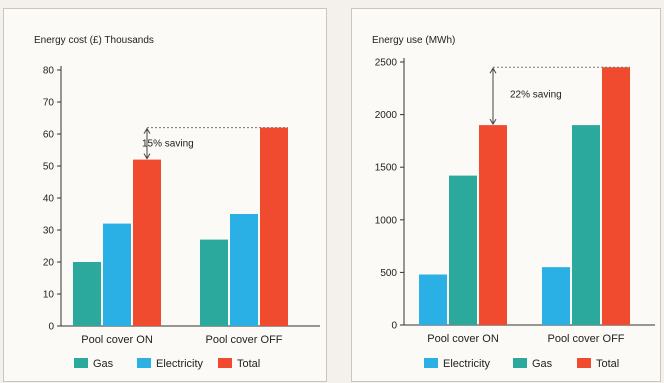  What do you see at coordinates (180, 364) in the screenshot?
I see `cost-legend-label-electricity: Electricity` at bounding box center [180, 364].